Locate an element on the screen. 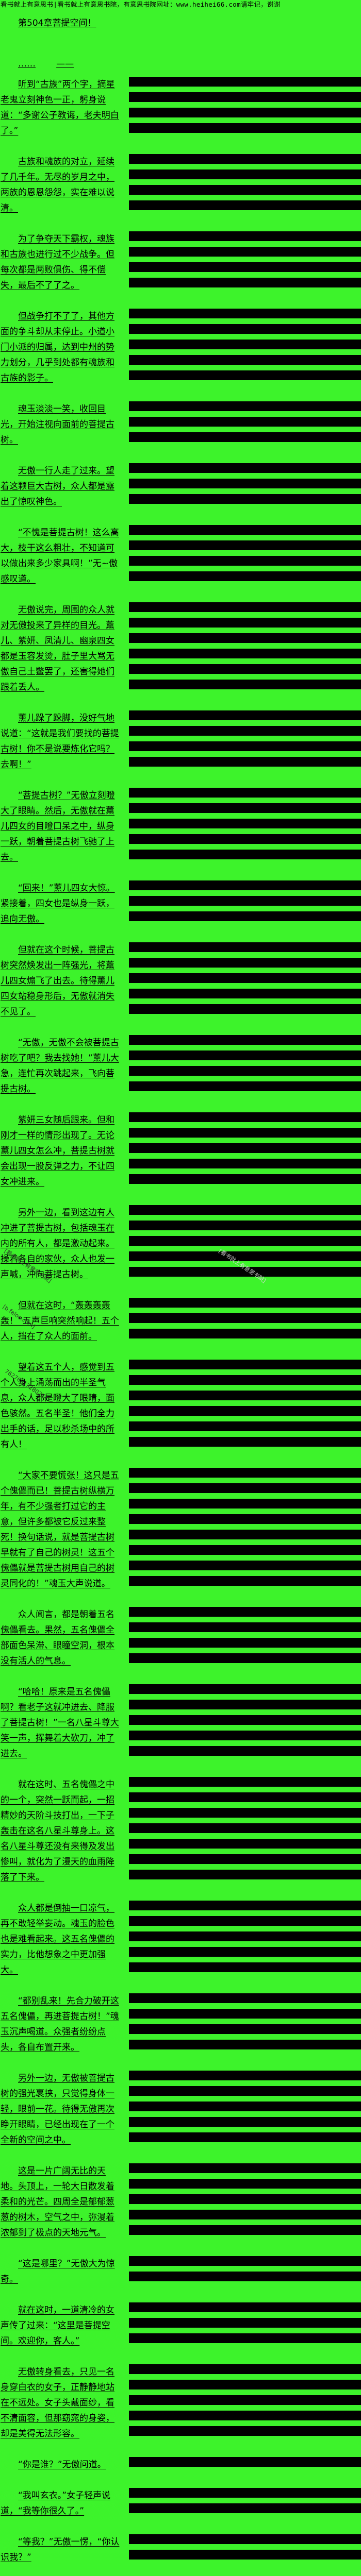 The image size is (361, 2576). paragraph: 古族和魂族的对立，延续了几千年。无尽的岁月之中，两族的恩恩怨怨，实在难以说清。 is located at coordinates (57, 185).